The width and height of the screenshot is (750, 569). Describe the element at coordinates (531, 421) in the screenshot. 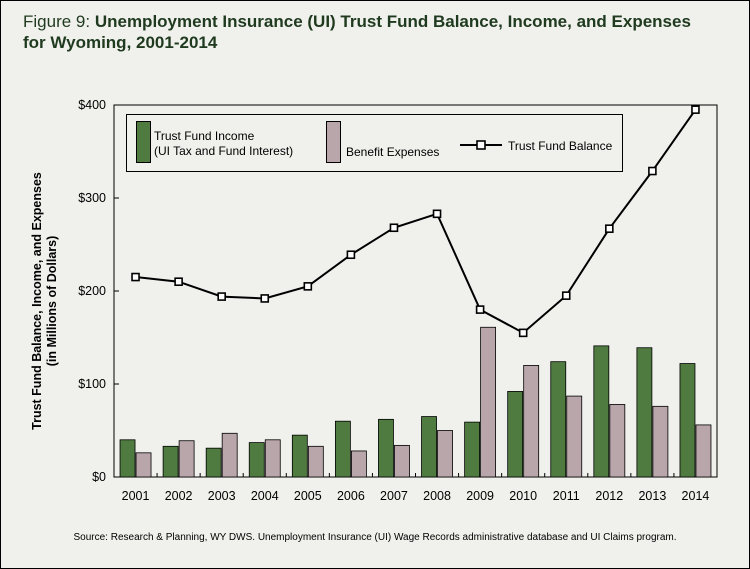

I see `bar-expenses-2010` at that location.